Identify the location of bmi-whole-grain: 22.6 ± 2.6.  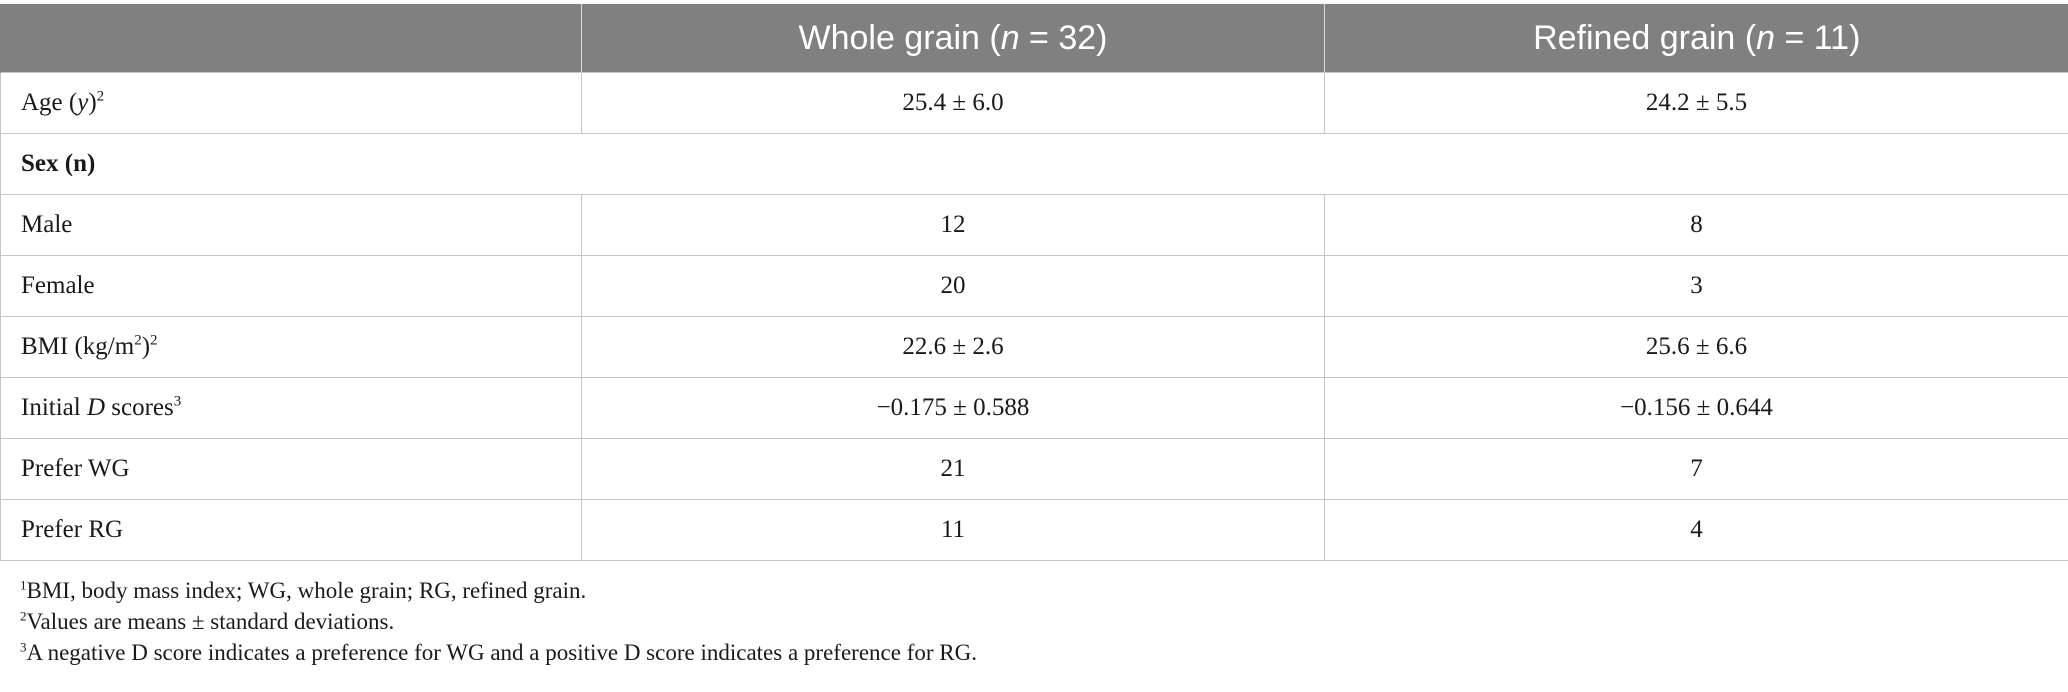
(953, 347).